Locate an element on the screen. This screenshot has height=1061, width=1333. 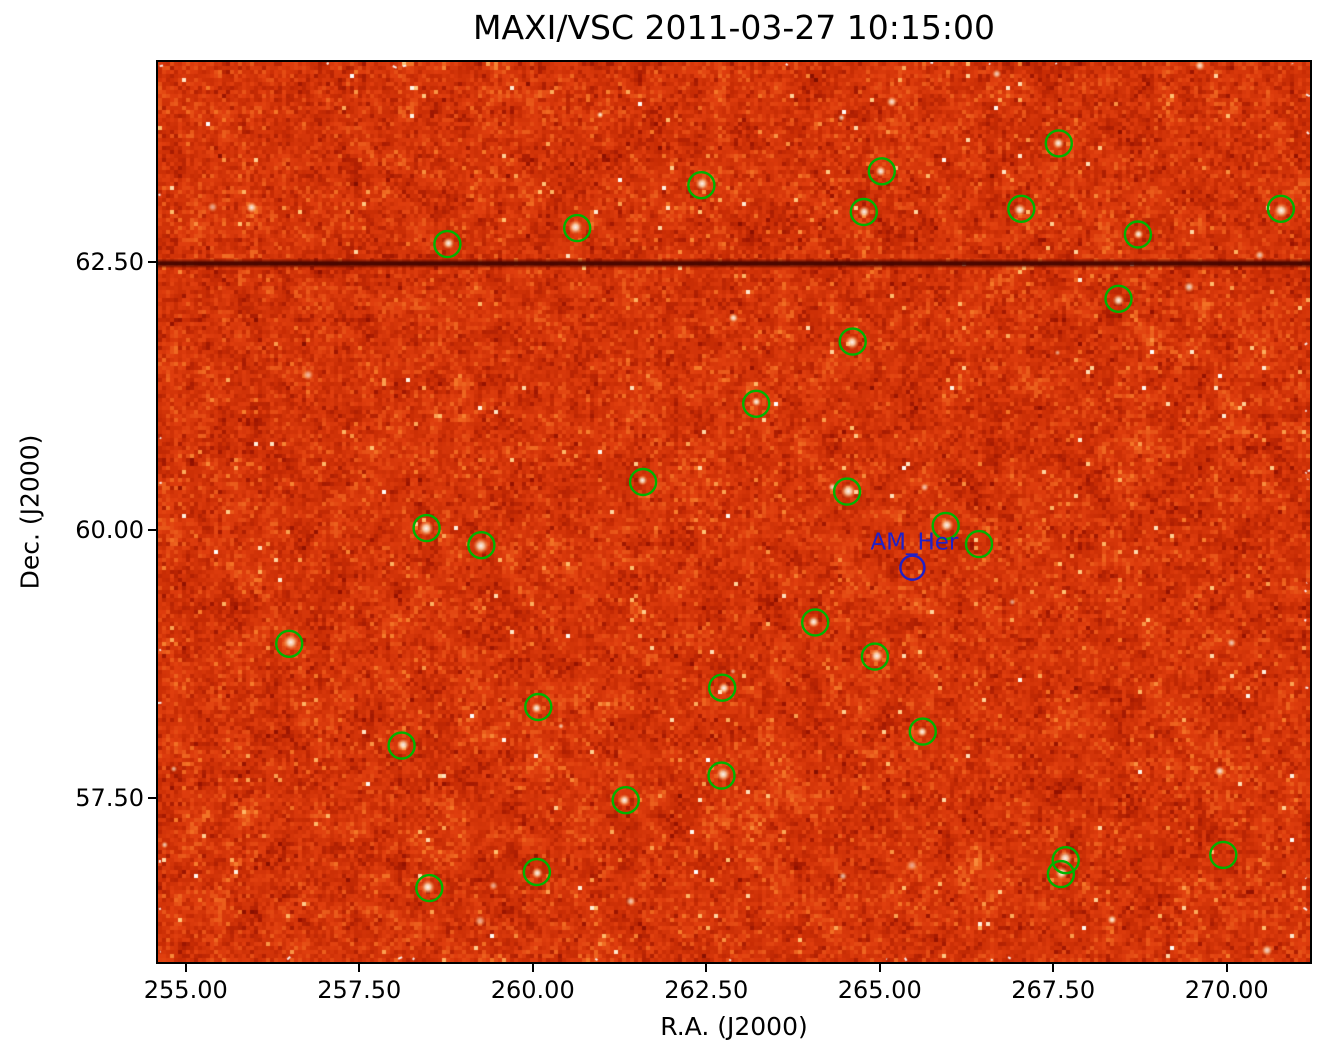
x-tick-label: 267.50 is located at coordinates (1053, 990).